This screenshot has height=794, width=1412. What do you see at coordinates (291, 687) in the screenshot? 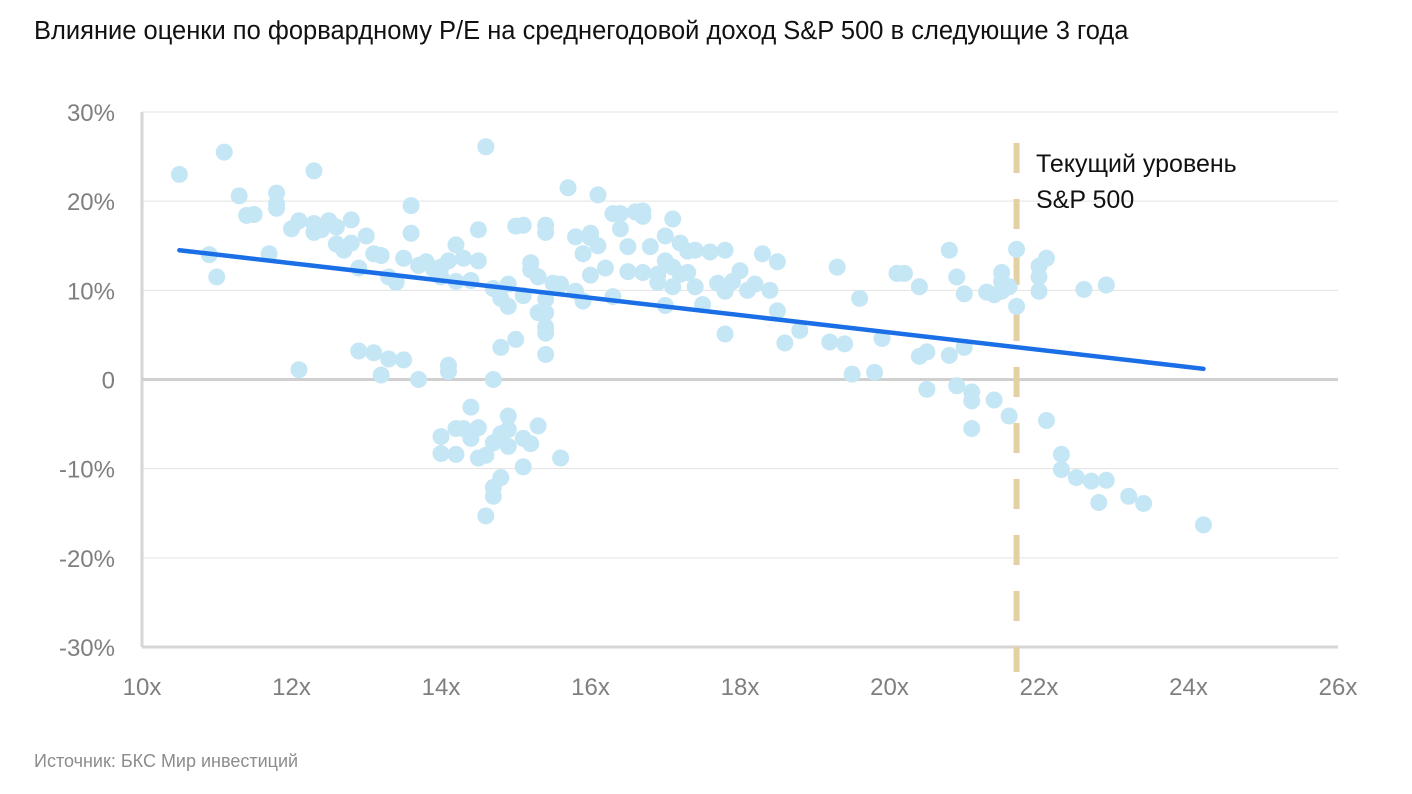
I see `x-tick-label: 12x` at bounding box center [291, 687].